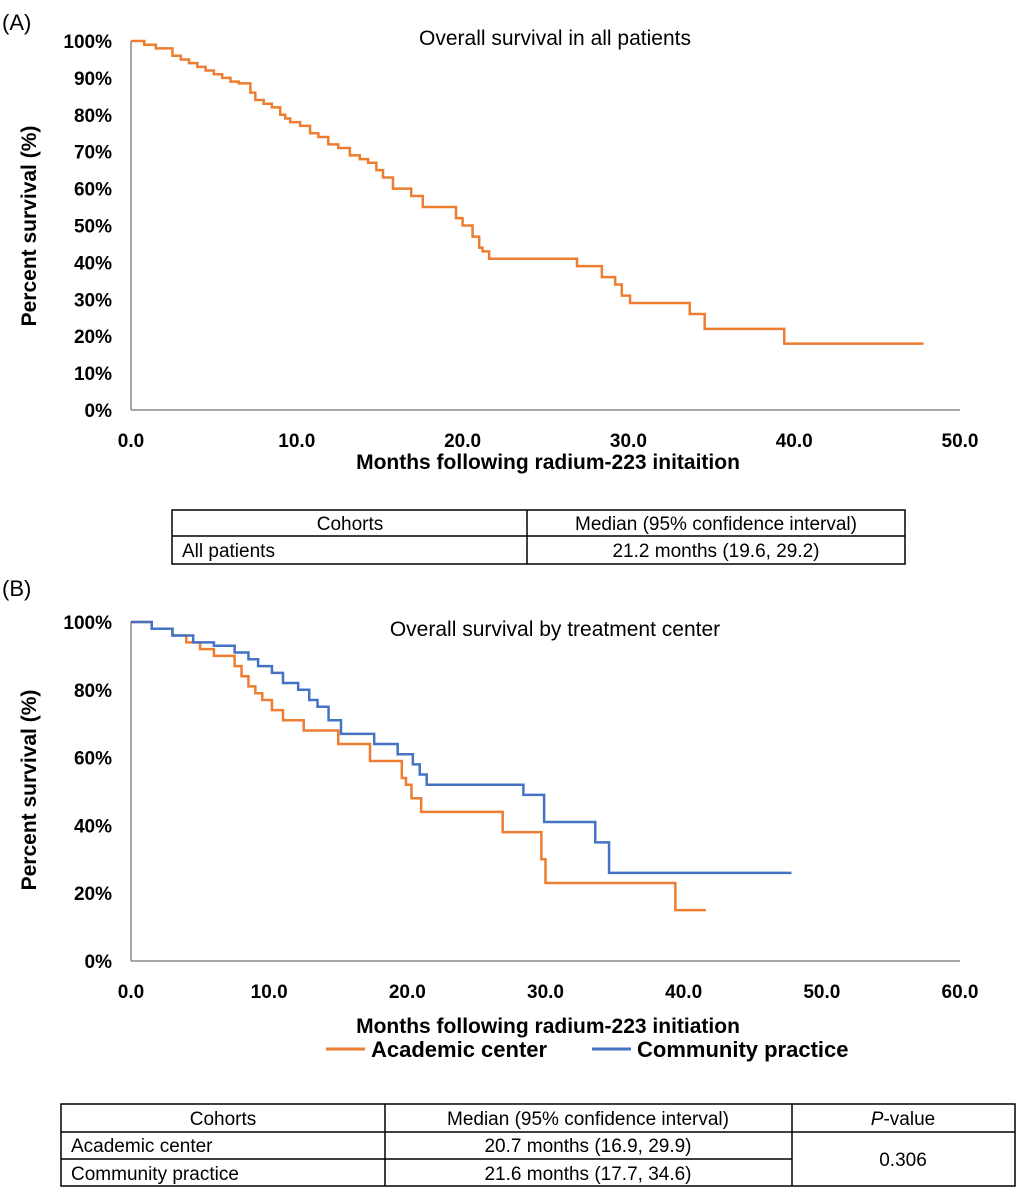 The width and height of the screenshot is (1020, 1189). Describe the element at coordinates (16, 588) in the screenshot. I see `panel-b-label: (B)` at that location.